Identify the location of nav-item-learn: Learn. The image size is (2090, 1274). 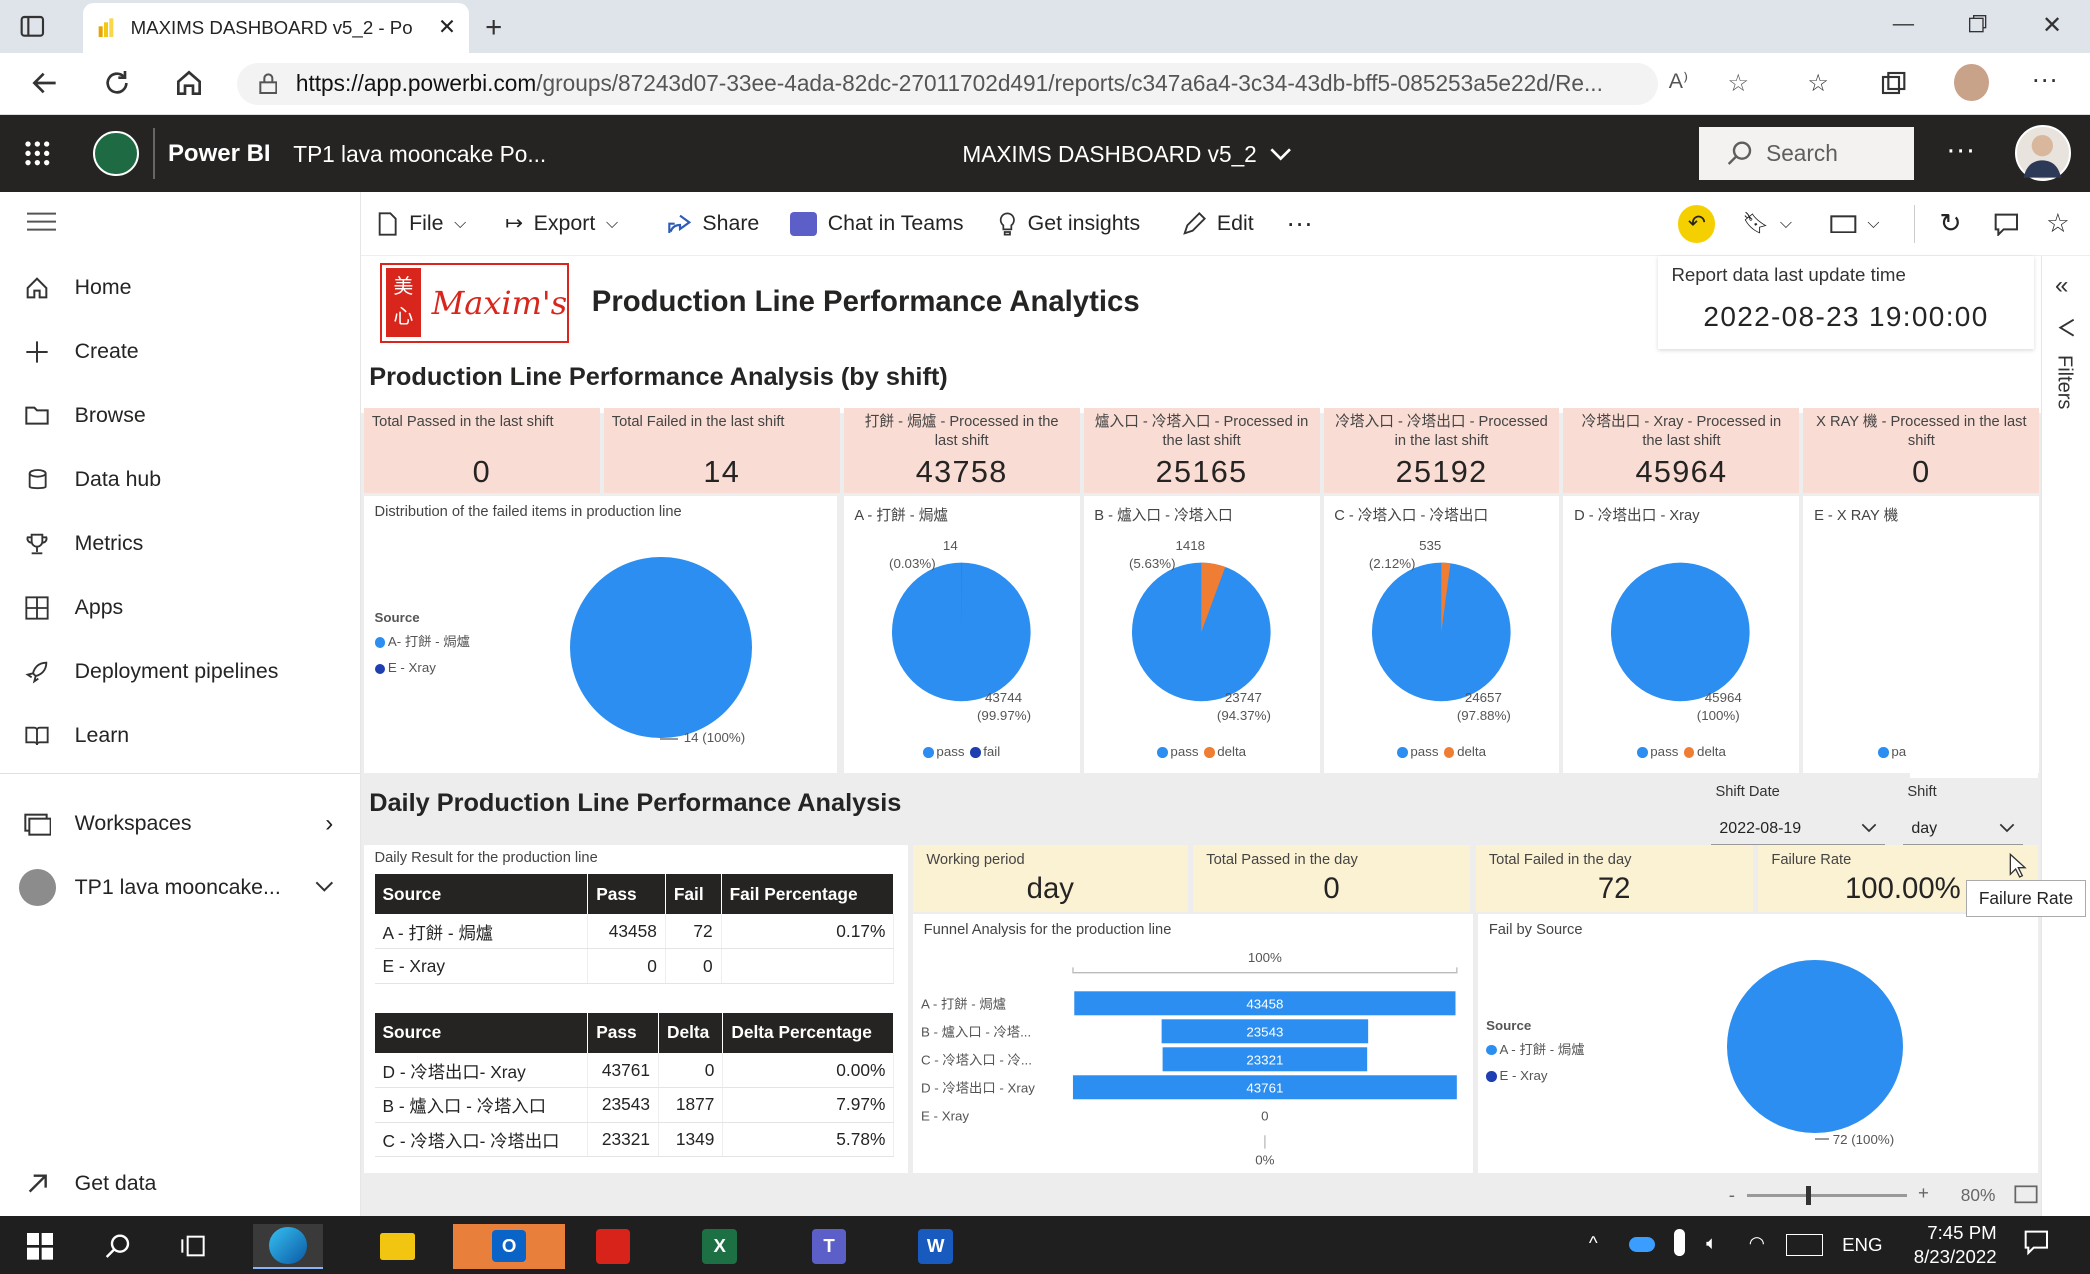
(180, 735).